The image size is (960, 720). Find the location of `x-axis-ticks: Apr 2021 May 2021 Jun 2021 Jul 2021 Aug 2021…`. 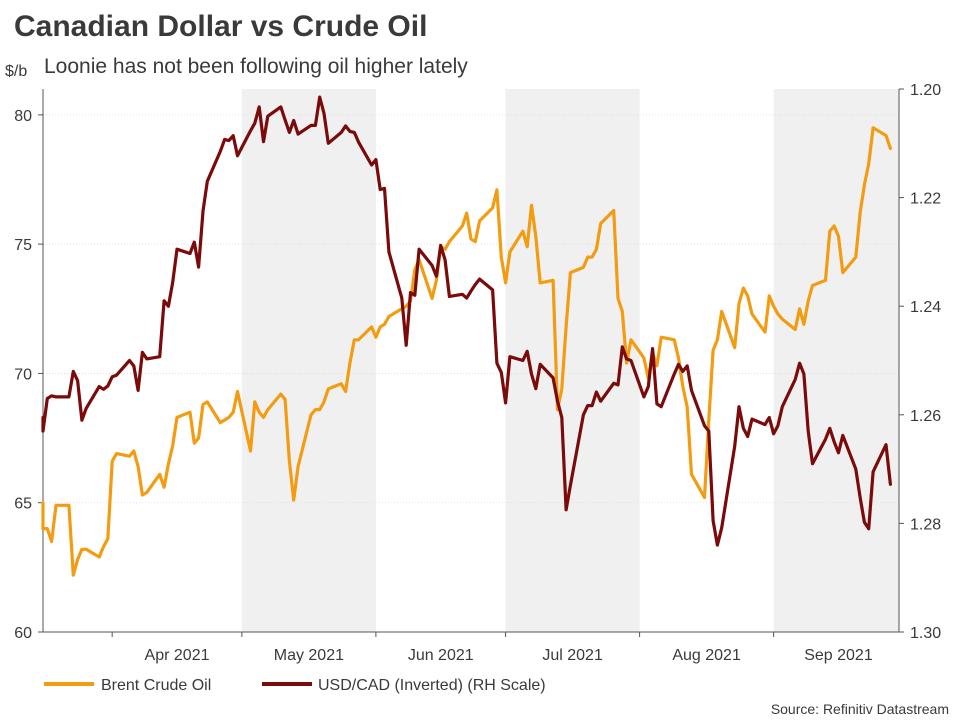

x-axis-ticks: Apr 2021 May 2021 Jun 2021 Jul 2021 Aug 2021… is located at coordinates (492, 648).